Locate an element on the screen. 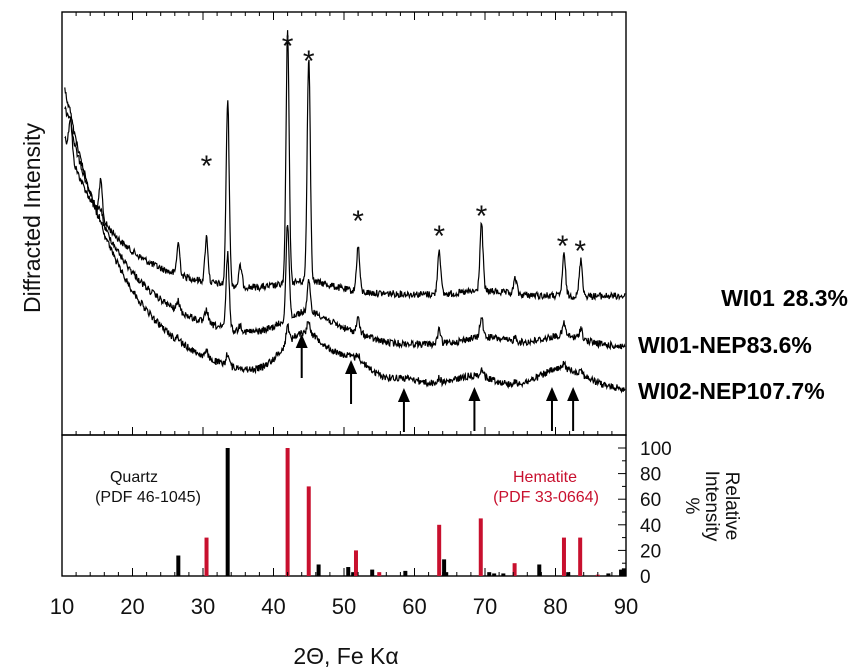 The height and width of the screenshot is (672, 868). series-label-wi01-nep: WI01-NEP83.6% is located at coordinates (725, 345).